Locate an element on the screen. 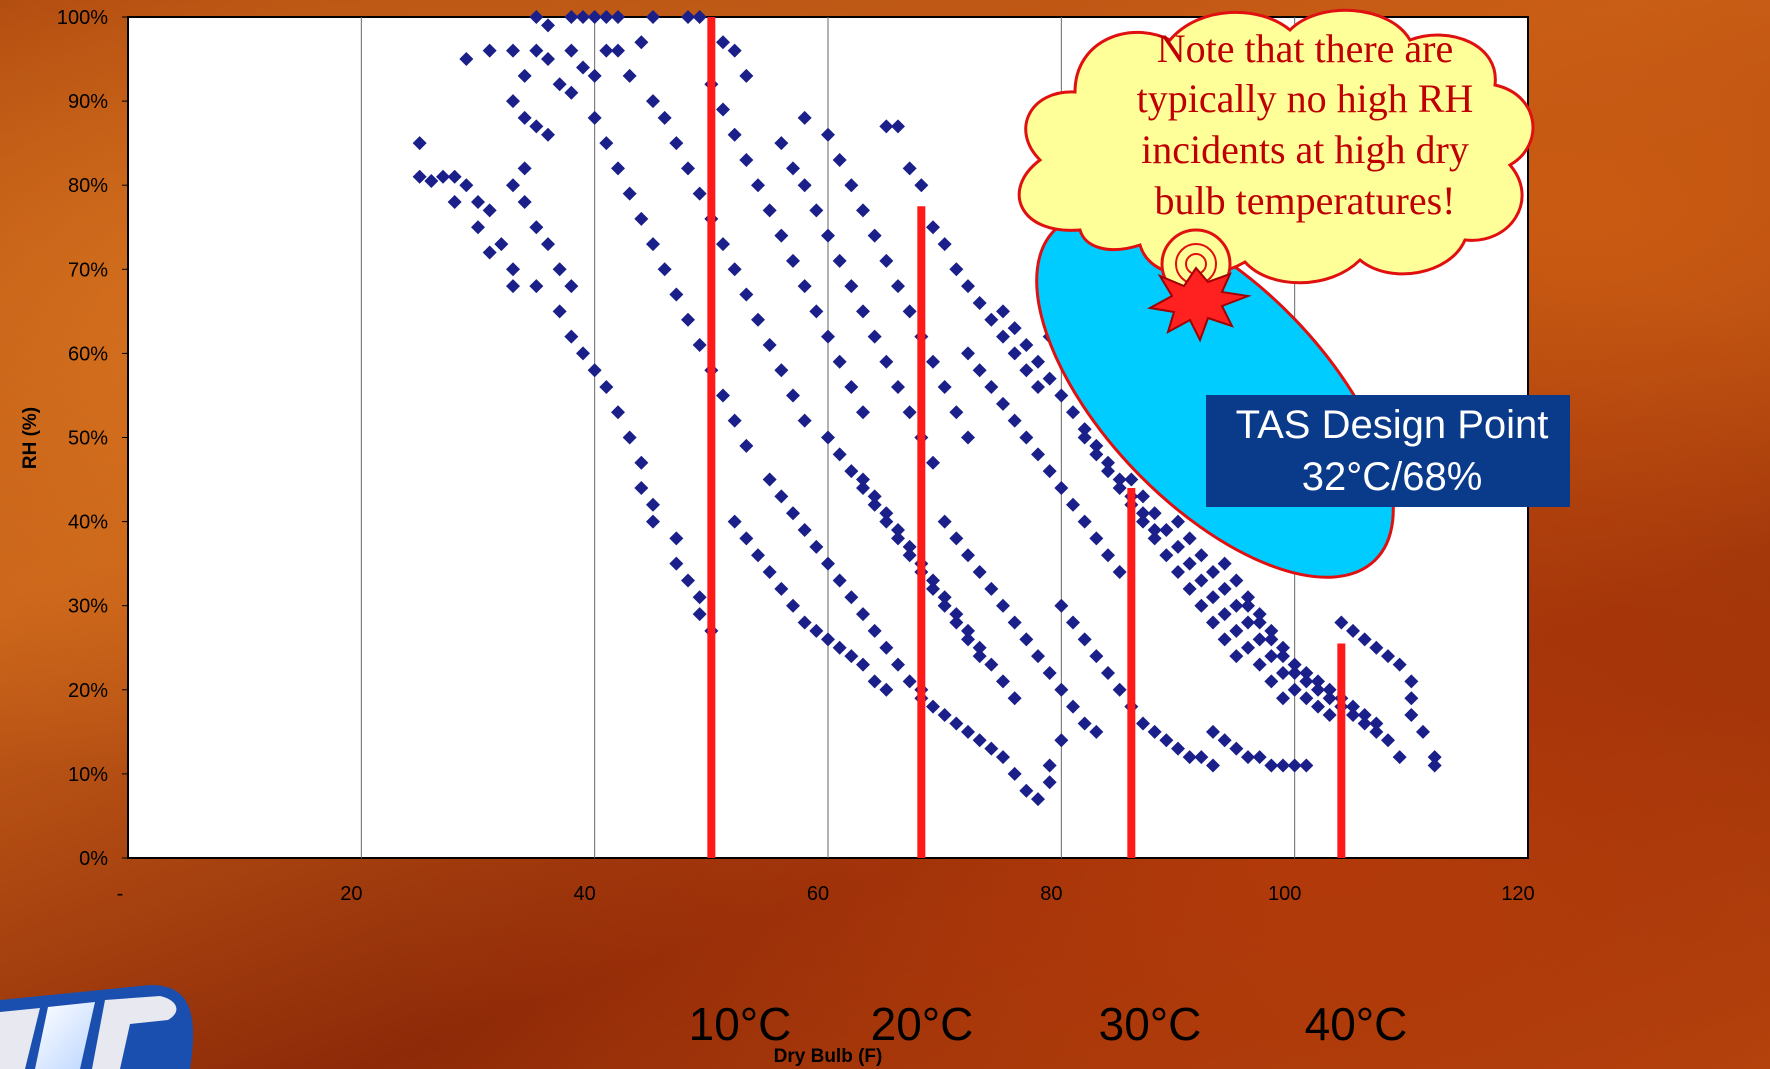  design-point-line-2: 32°C/68% is located at coordinates (1392, 477).